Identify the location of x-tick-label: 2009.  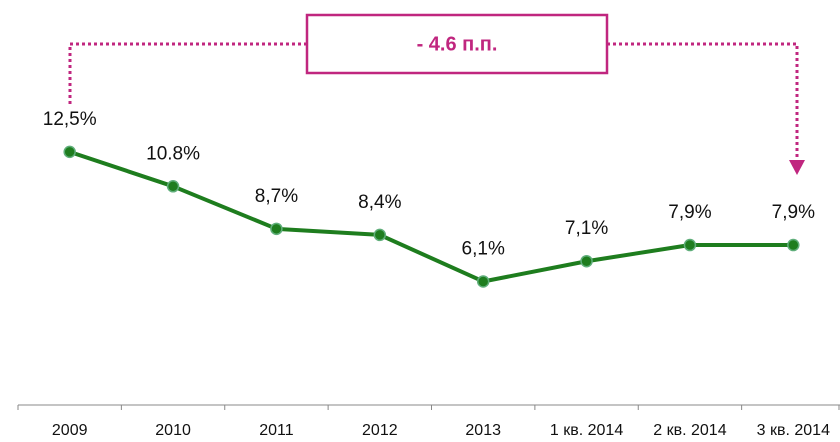
(70, 430).